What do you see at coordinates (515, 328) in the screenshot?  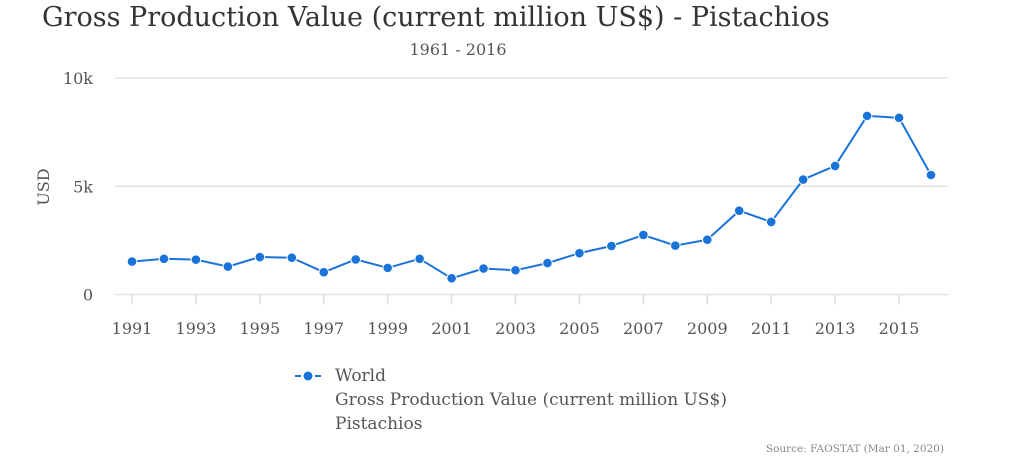 I see `x-tick-label: 2003` at bounding box center [515, 328].